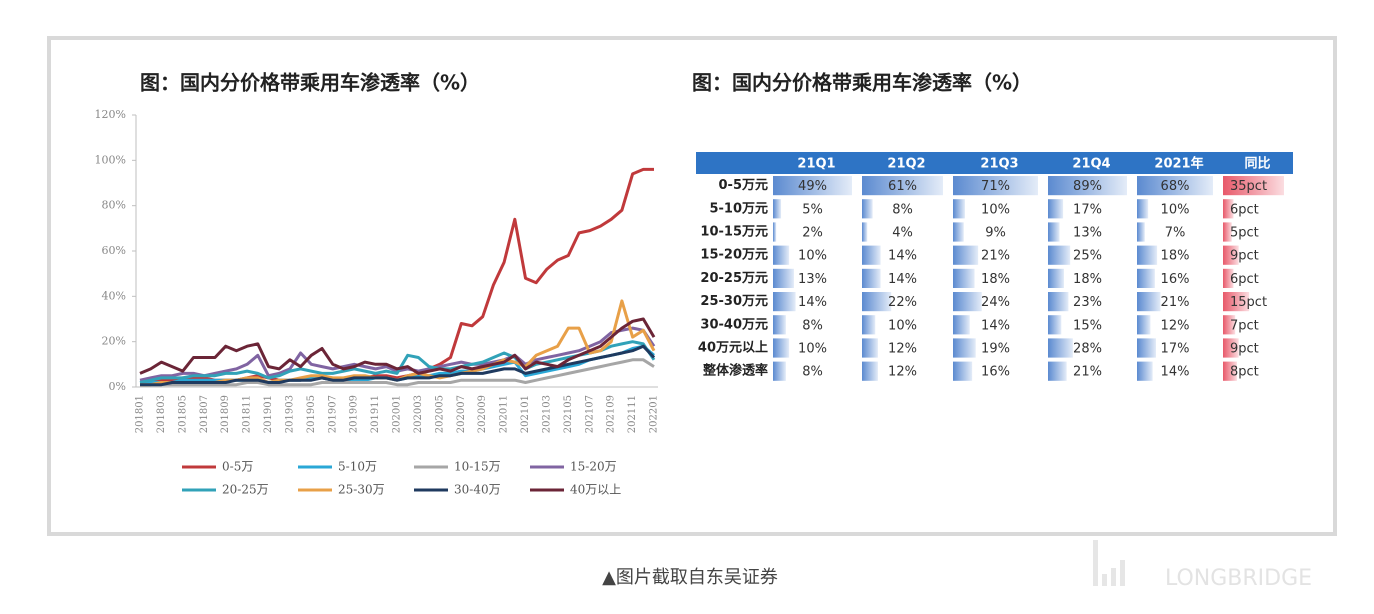  Describe the element at coordinates (461, 414) in the screenshot. I see `x-tick-label: 202007` at that location.